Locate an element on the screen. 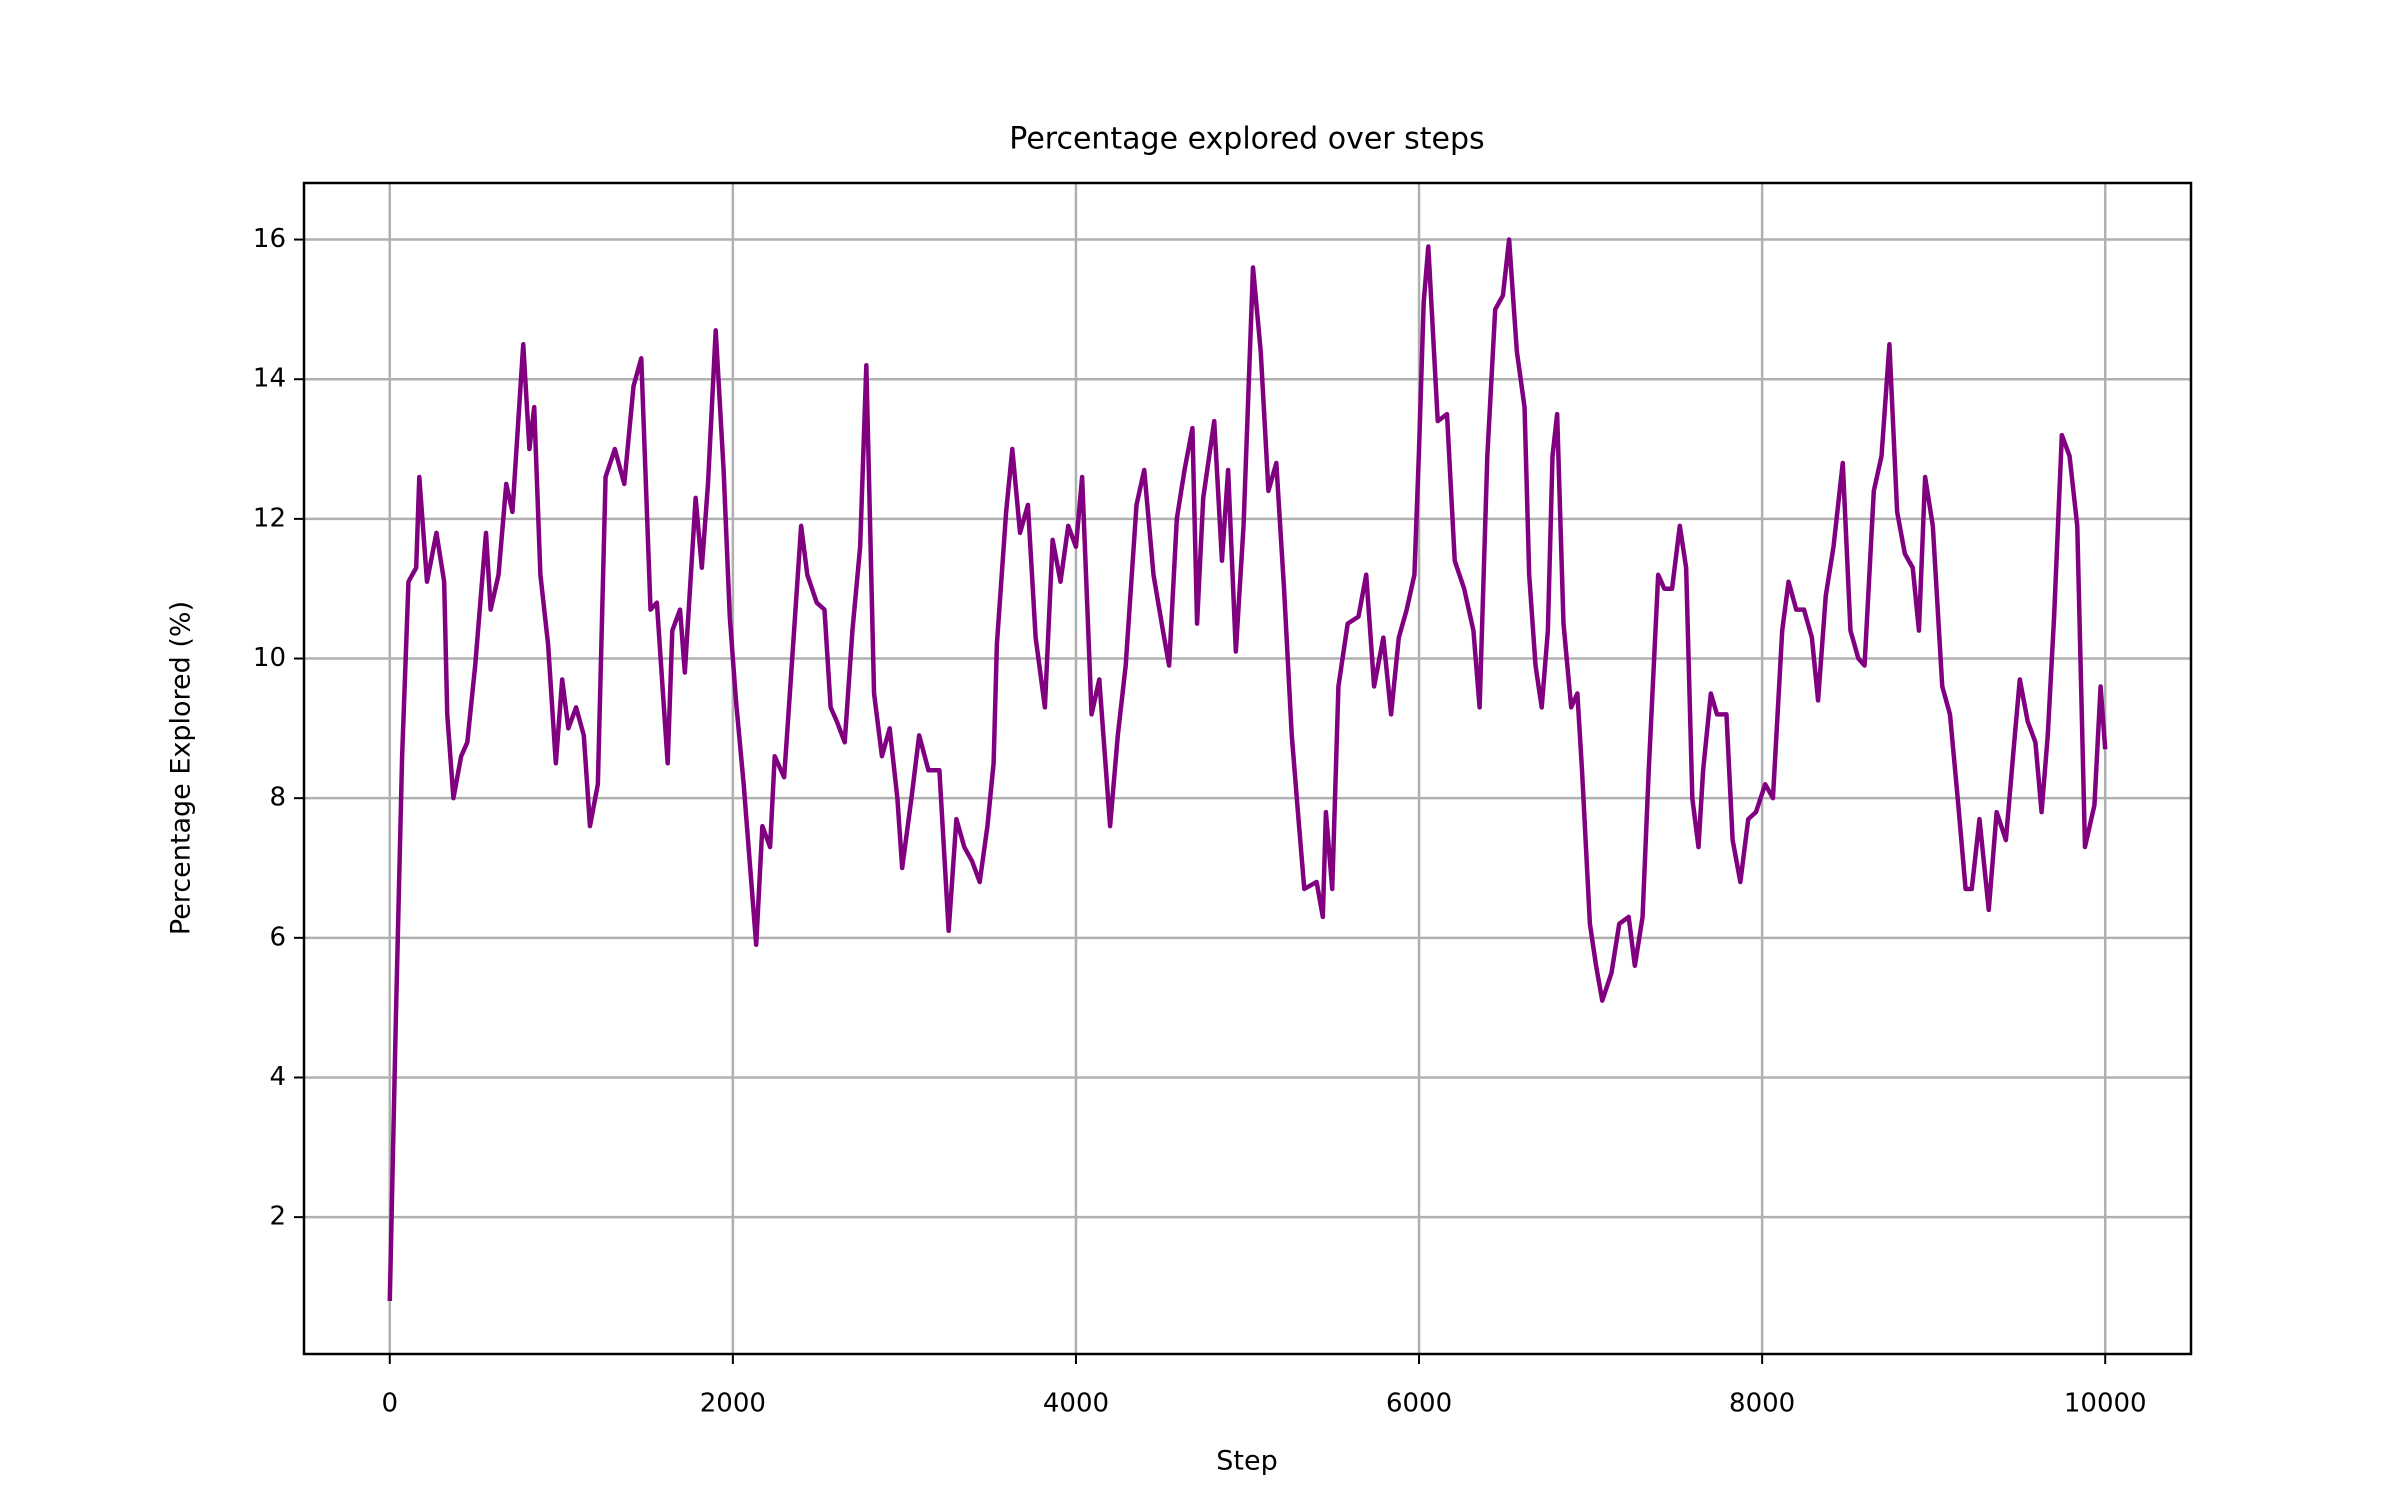 The image size is (2400, 1500). x-tick-label: 6000 is located at coordinates (1419, 1404).